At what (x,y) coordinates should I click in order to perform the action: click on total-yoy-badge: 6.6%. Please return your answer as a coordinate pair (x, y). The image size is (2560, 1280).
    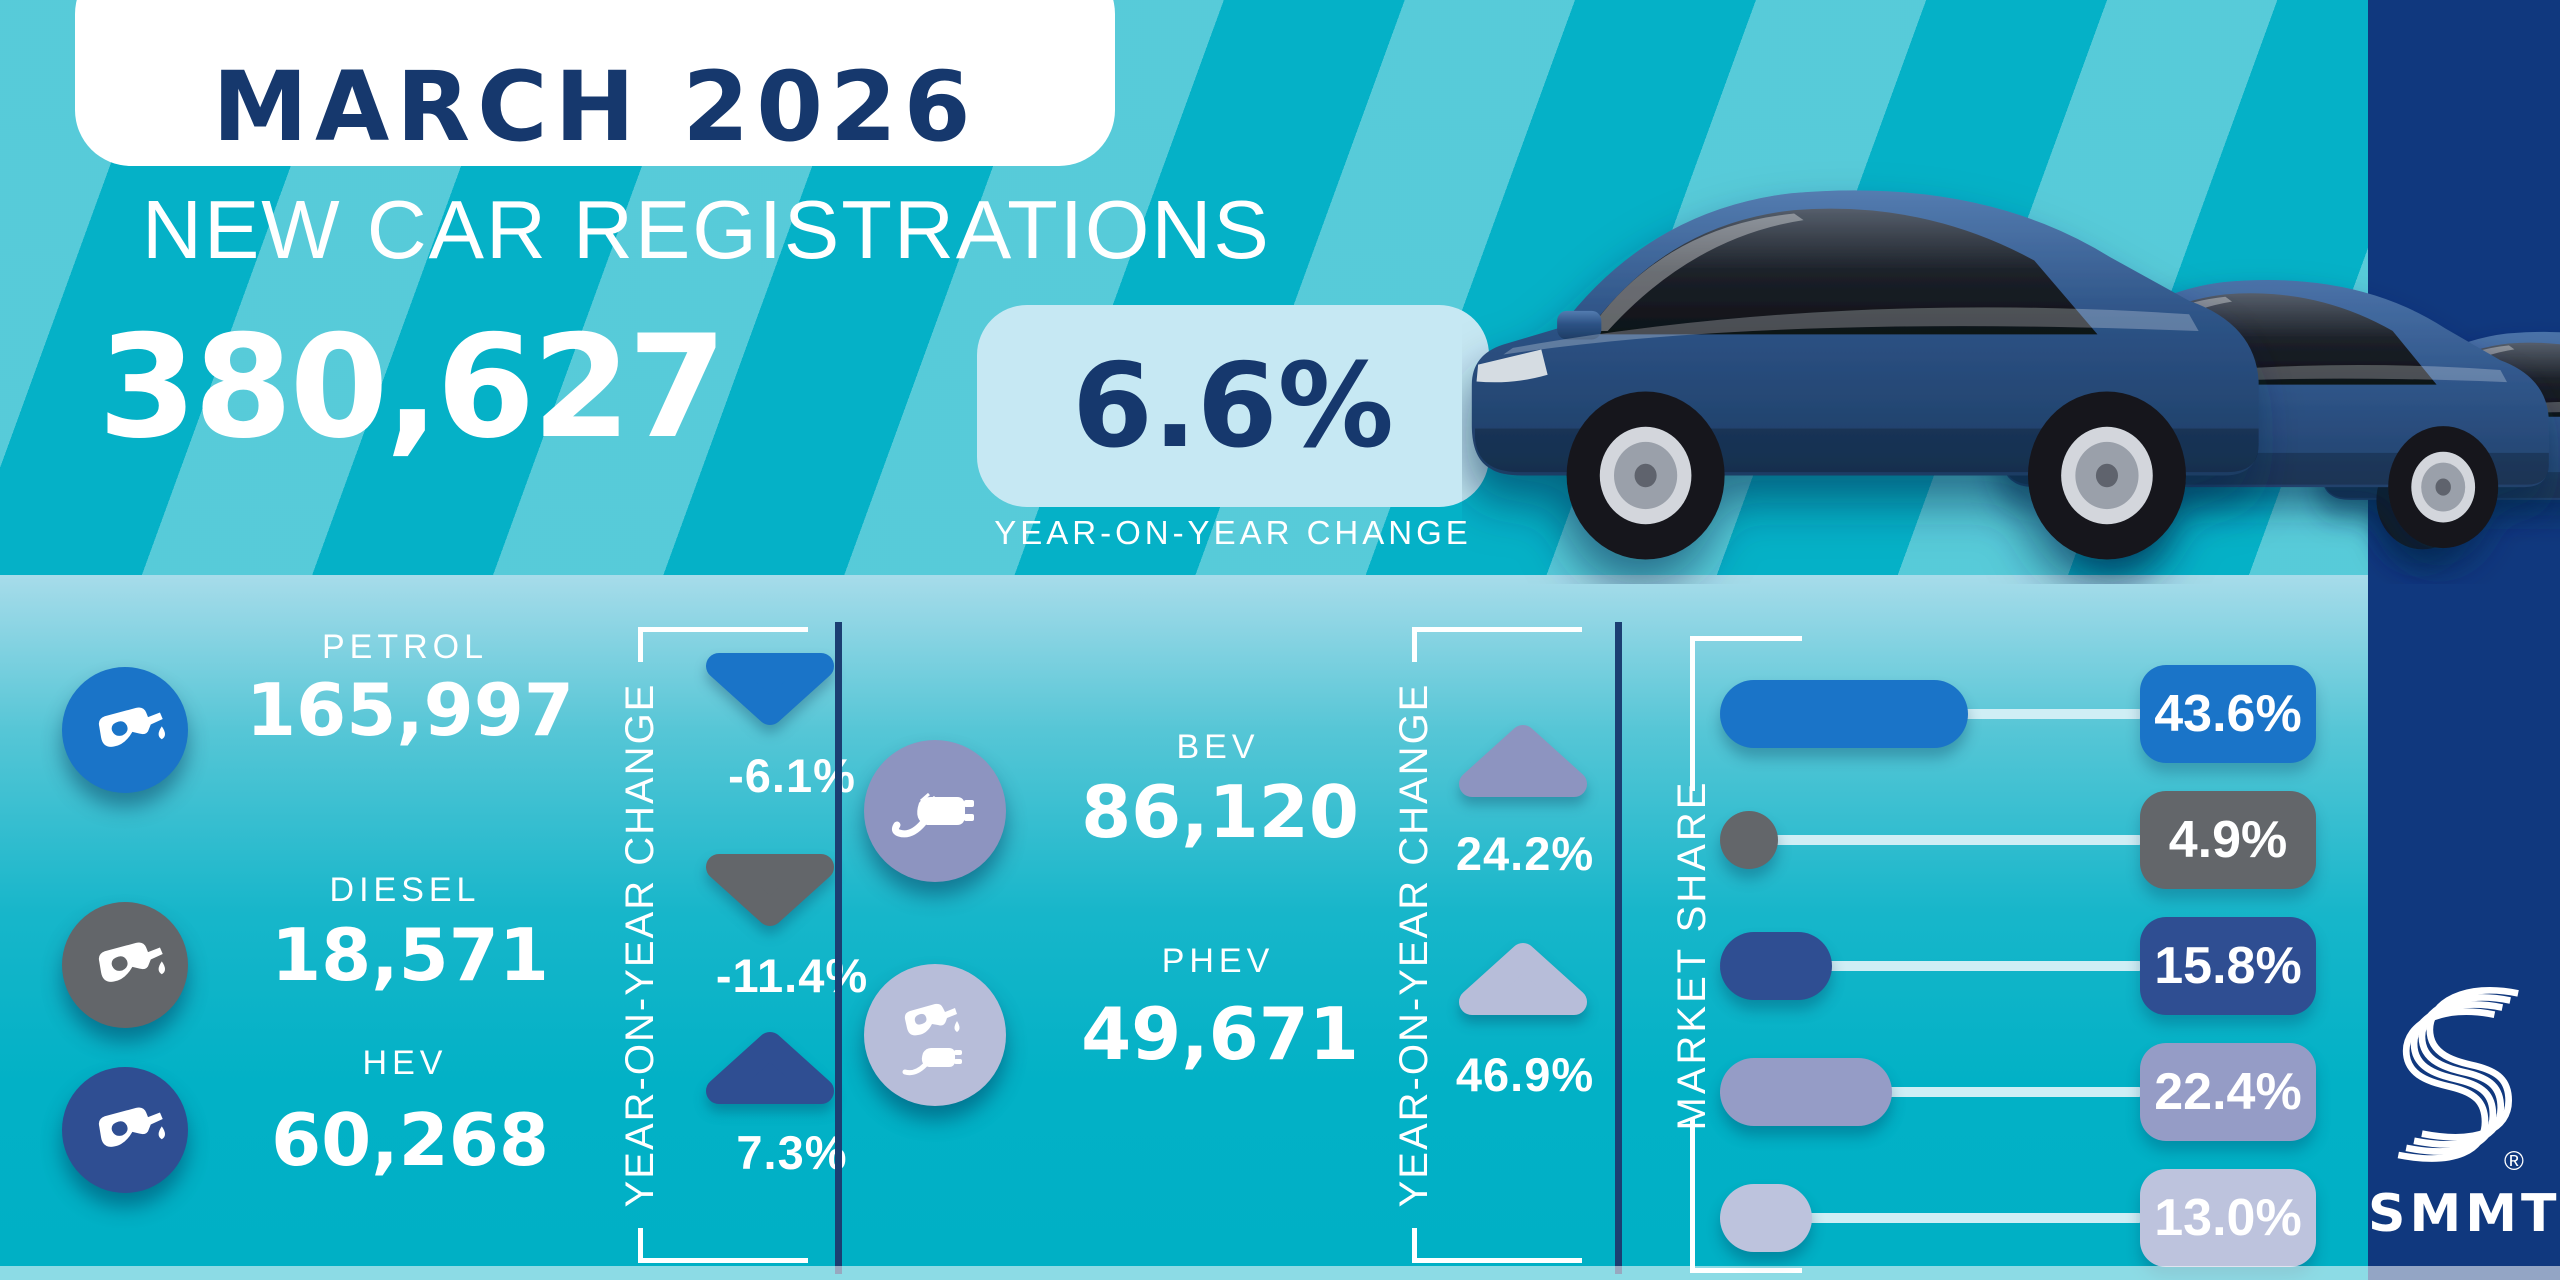
    Looking at the image, I should click on (1233, 406).